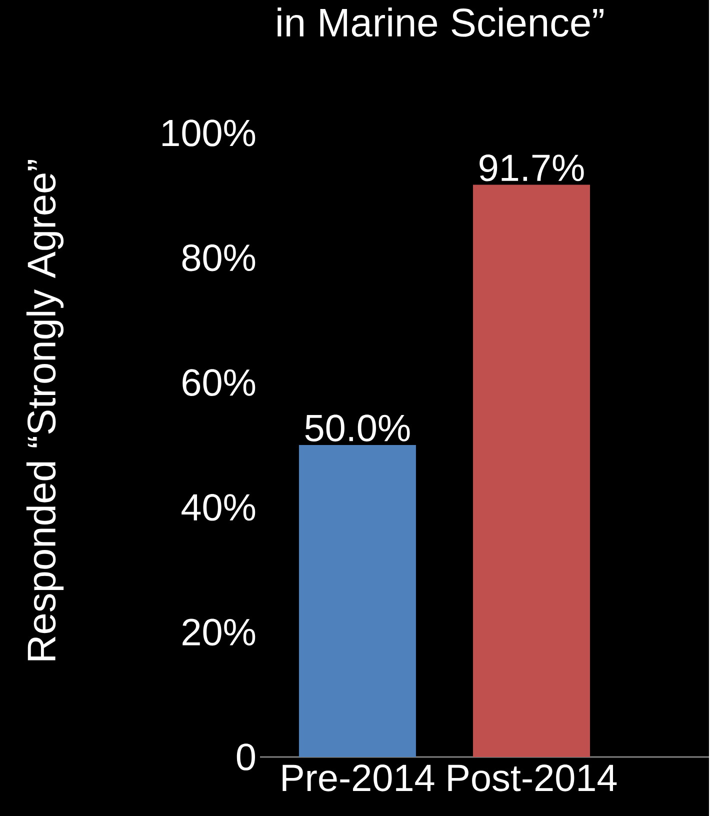  What do you see at coordinates (219, 258) in the screenshot?
I see `y-tick-label: 80%` at bounding box center [219, 258].